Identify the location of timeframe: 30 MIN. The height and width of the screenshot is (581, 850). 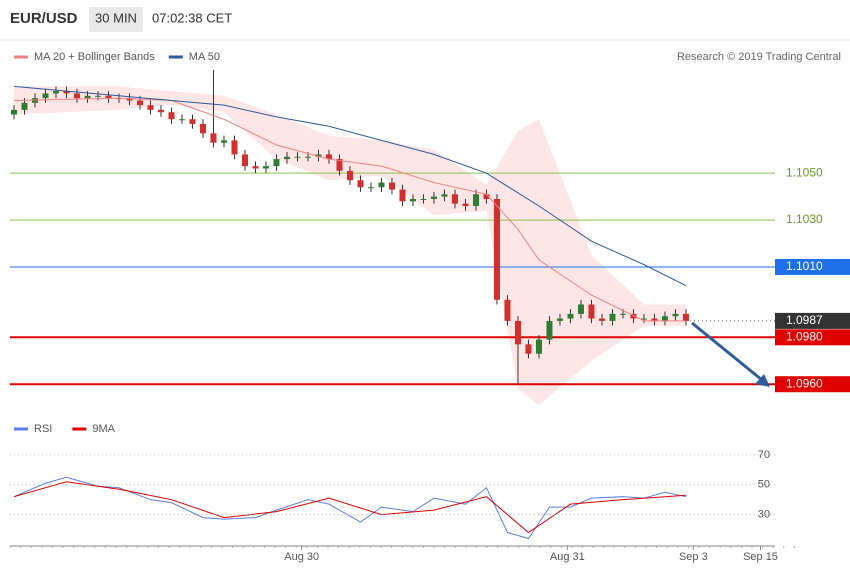
(116, 17).